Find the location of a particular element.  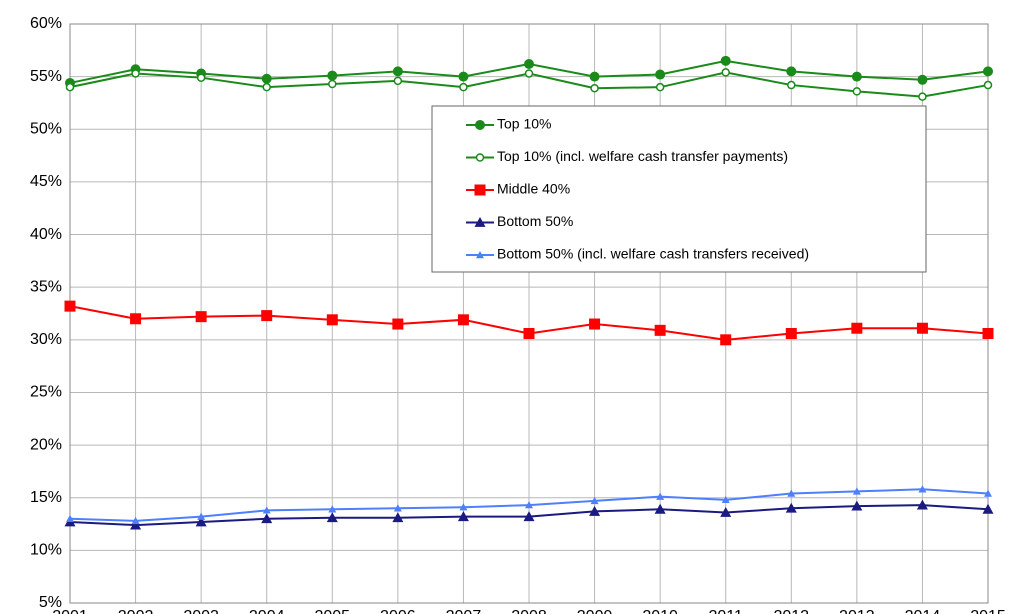

y-tick-label: 20% is located at coordinates (46, 444).